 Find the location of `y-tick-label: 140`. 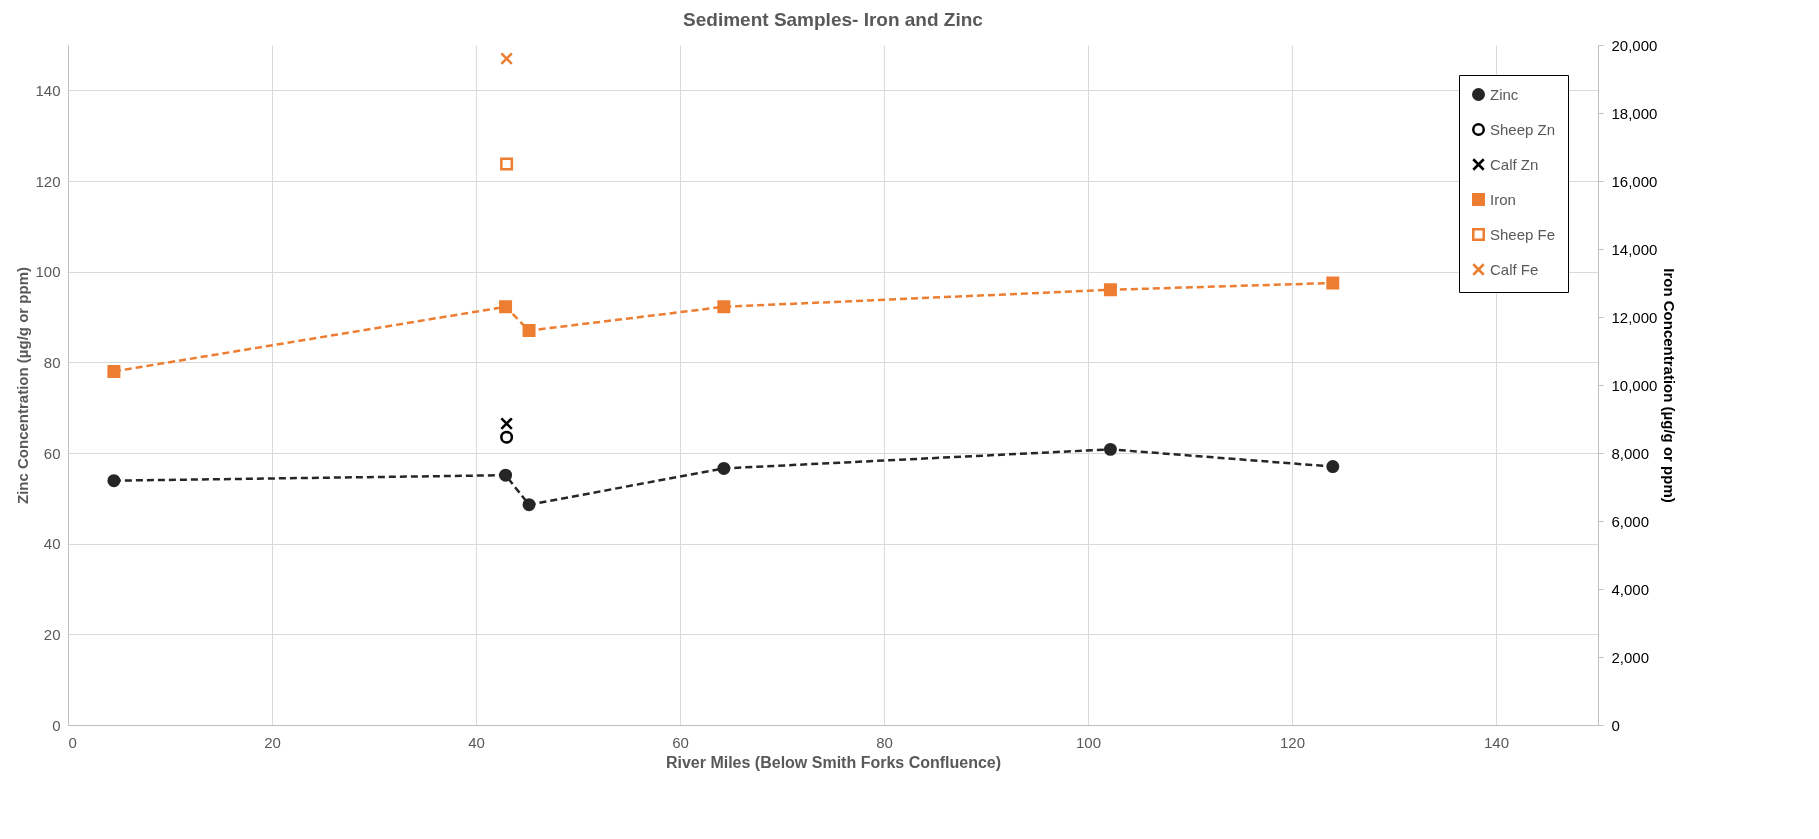

y-tick-label: 140 is located at coordinates (48, 90).